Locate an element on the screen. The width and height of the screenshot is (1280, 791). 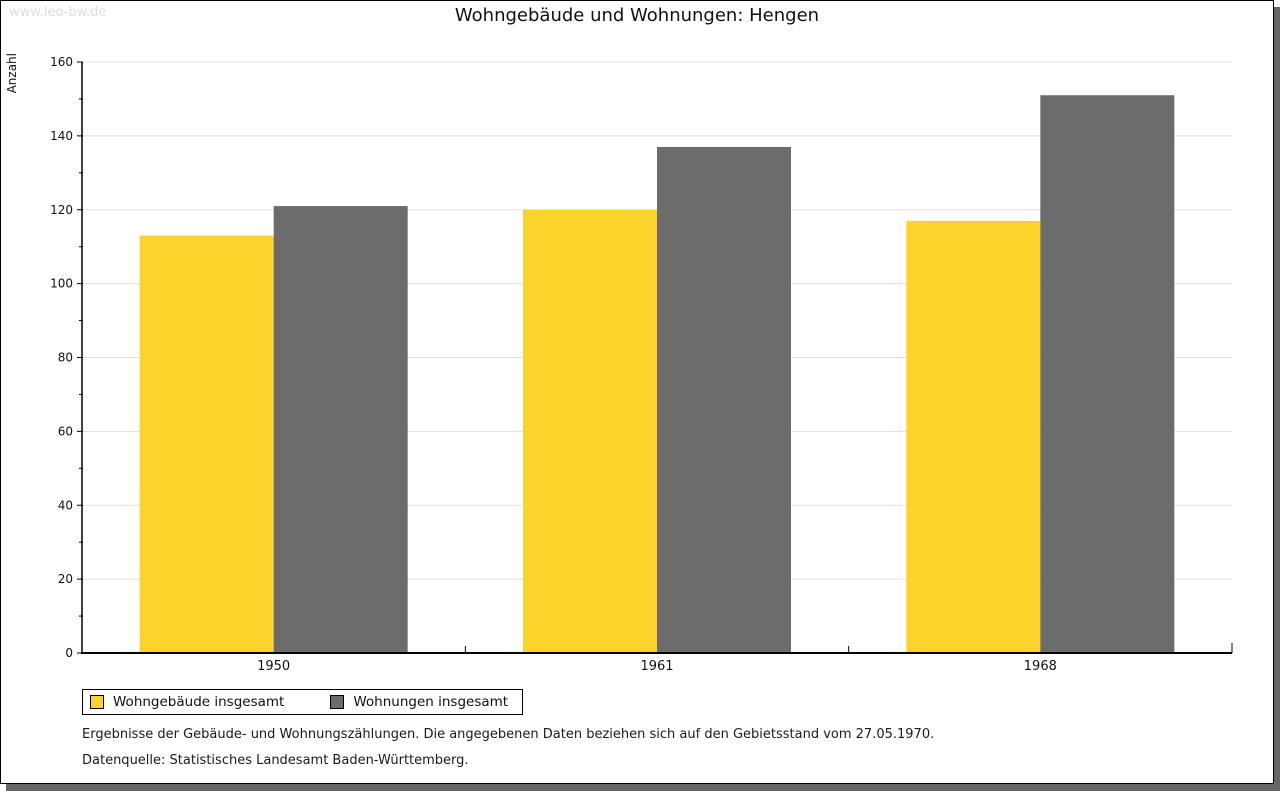
y-tick-label: 60 is located at coordinates (65, 431).